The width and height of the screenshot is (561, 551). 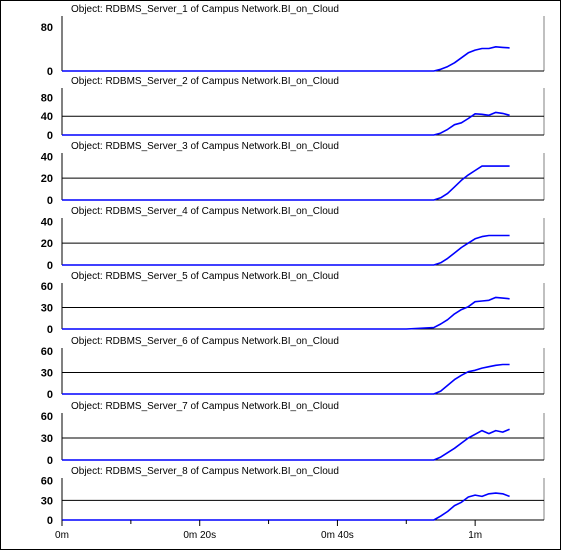 What do you see at coordinates (47, 244) in the screenshot?
I see `panel-4-ytick-20: 20` at bounding box center [47, 244].